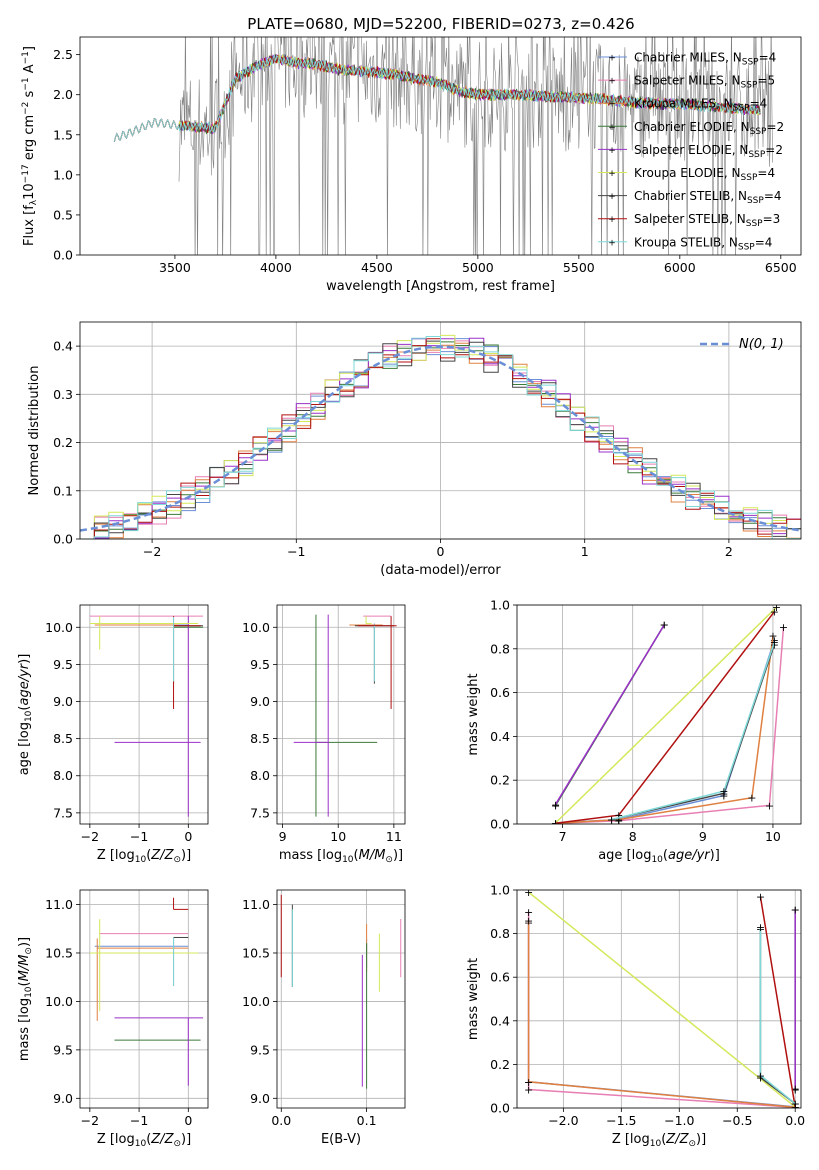  Describe the element at coordinates (690, 196) in the screenshot. I see `label-part: Chabrier STELIB, N` at that location.